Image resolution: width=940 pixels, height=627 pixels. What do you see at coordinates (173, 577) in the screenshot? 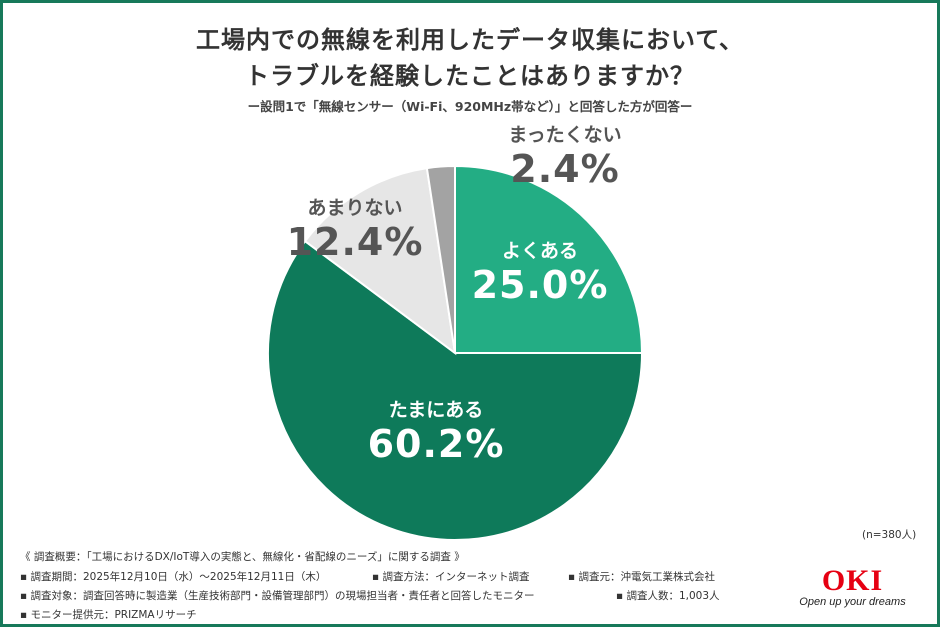
I see `footer-period: ▪ 調査期間：2025年12月10日（水）〜2025年12月11日（木）` at bounding box center [173, 577].